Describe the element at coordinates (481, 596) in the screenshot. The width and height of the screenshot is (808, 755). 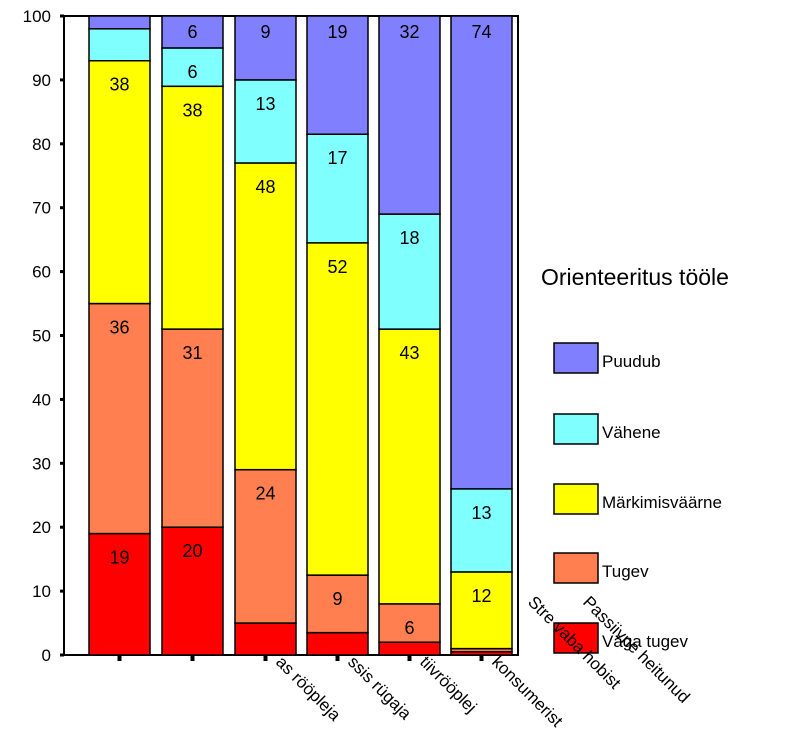
I see `bar-value-label: 12` at that location.